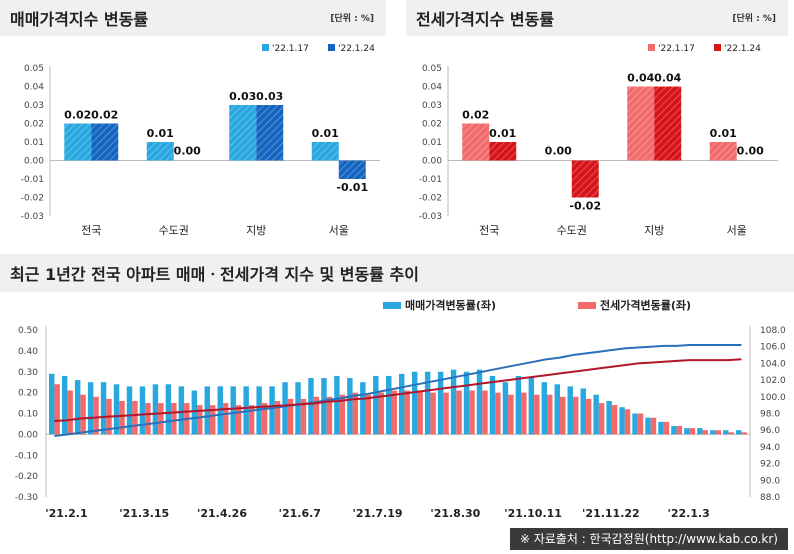 This screenshot has height=554, width=794. I want to click on x-tick-label: '21.10.11, so click(533, 513).